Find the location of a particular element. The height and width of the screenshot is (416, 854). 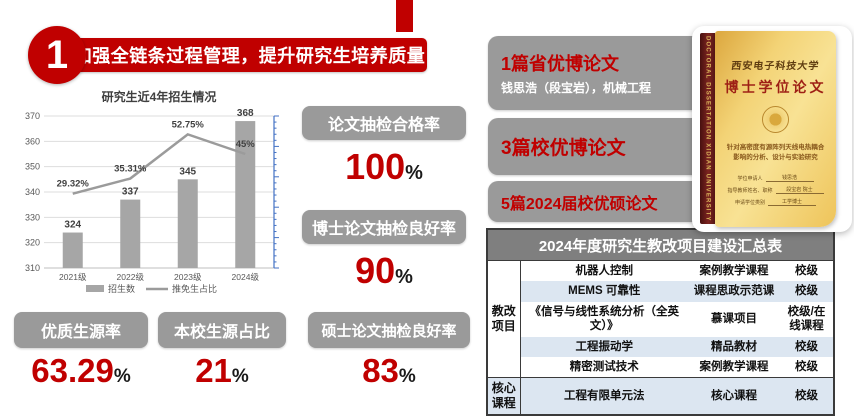

table-cell: 精密测试技术 is located at coordinates (604, 366).